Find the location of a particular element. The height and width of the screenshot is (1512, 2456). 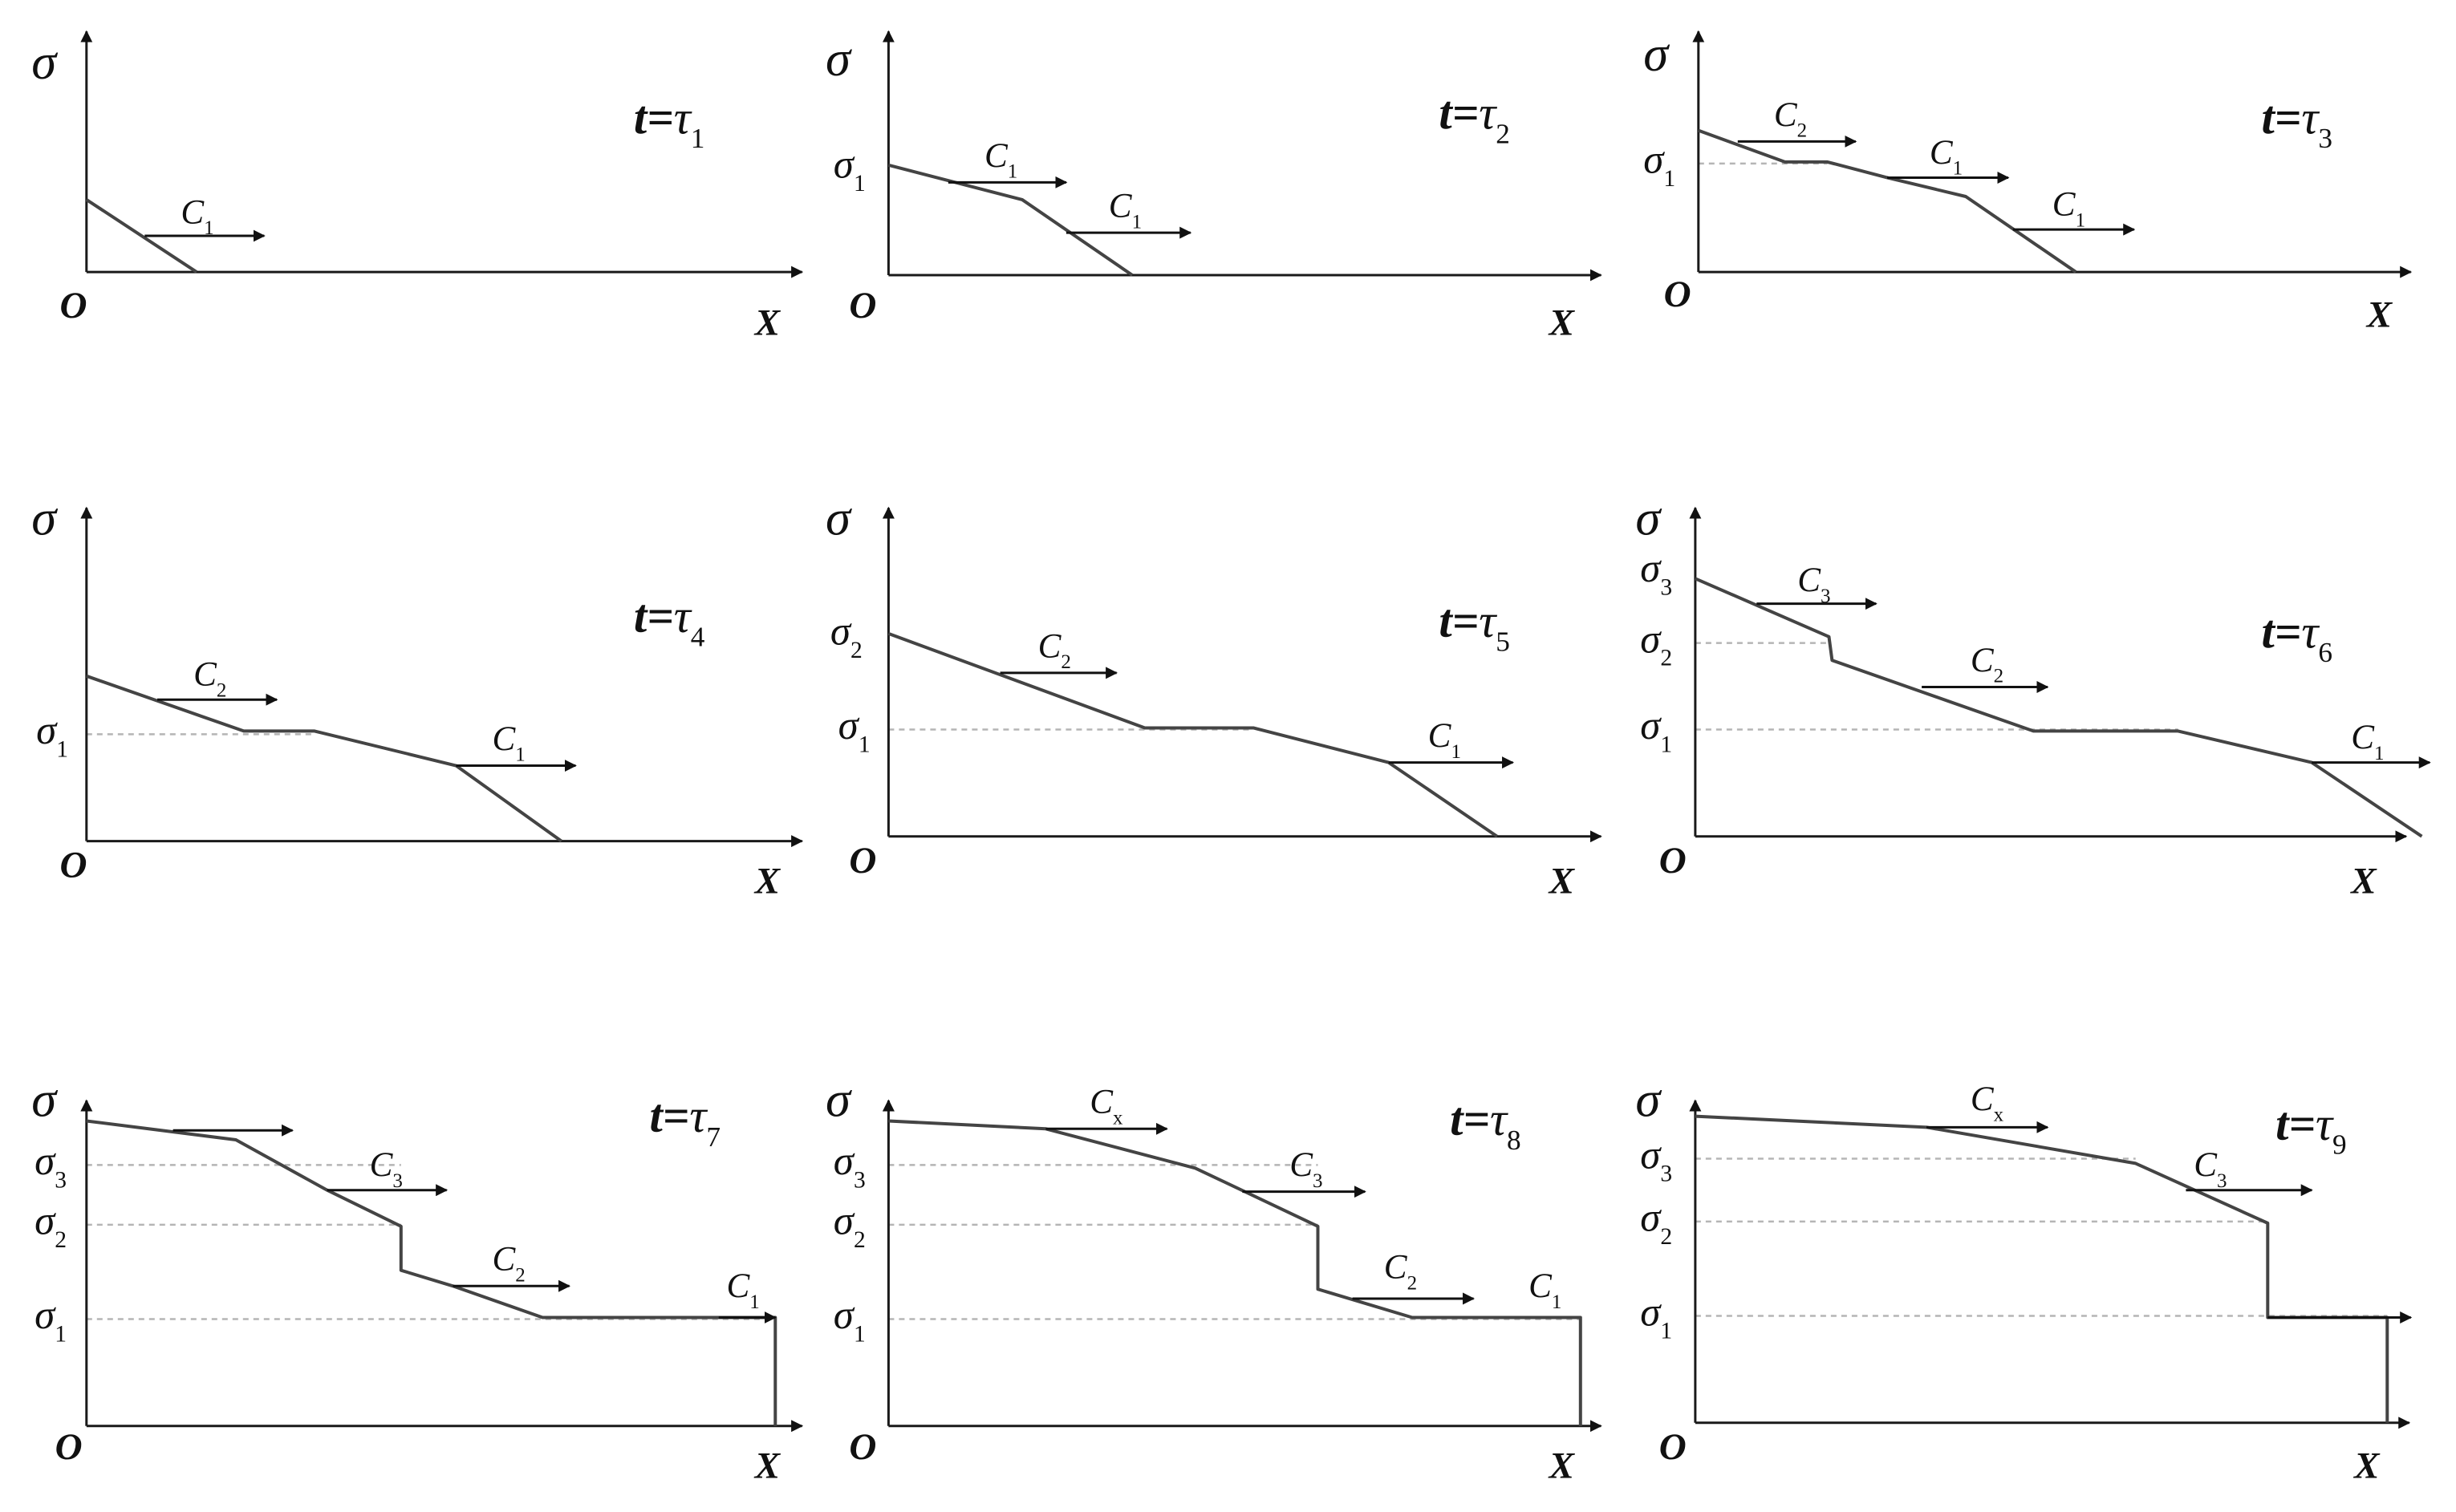

time-label: t=τ4 is located at coordinates (669, 621).